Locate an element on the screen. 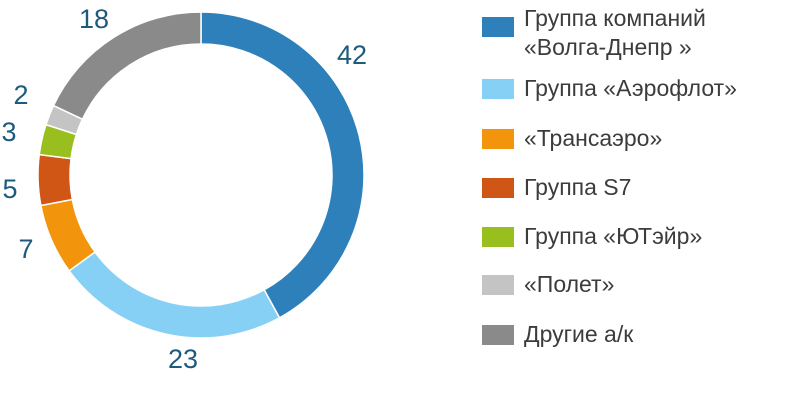  legend-item-7: Другие а/к is located at coordinates (632, 345).